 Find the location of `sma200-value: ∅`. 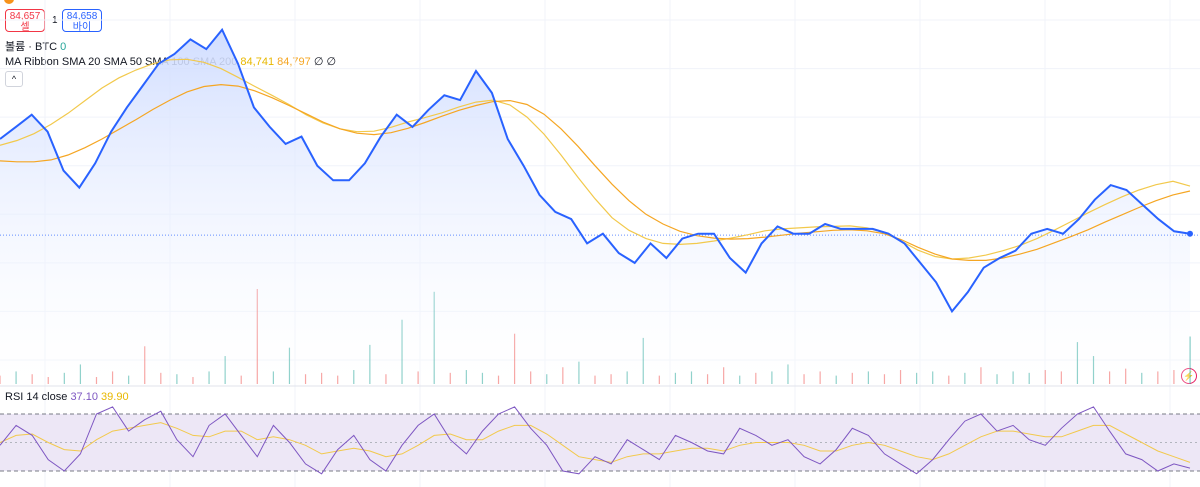

sma200-value: ∅ is located at coordinates (331, 62).